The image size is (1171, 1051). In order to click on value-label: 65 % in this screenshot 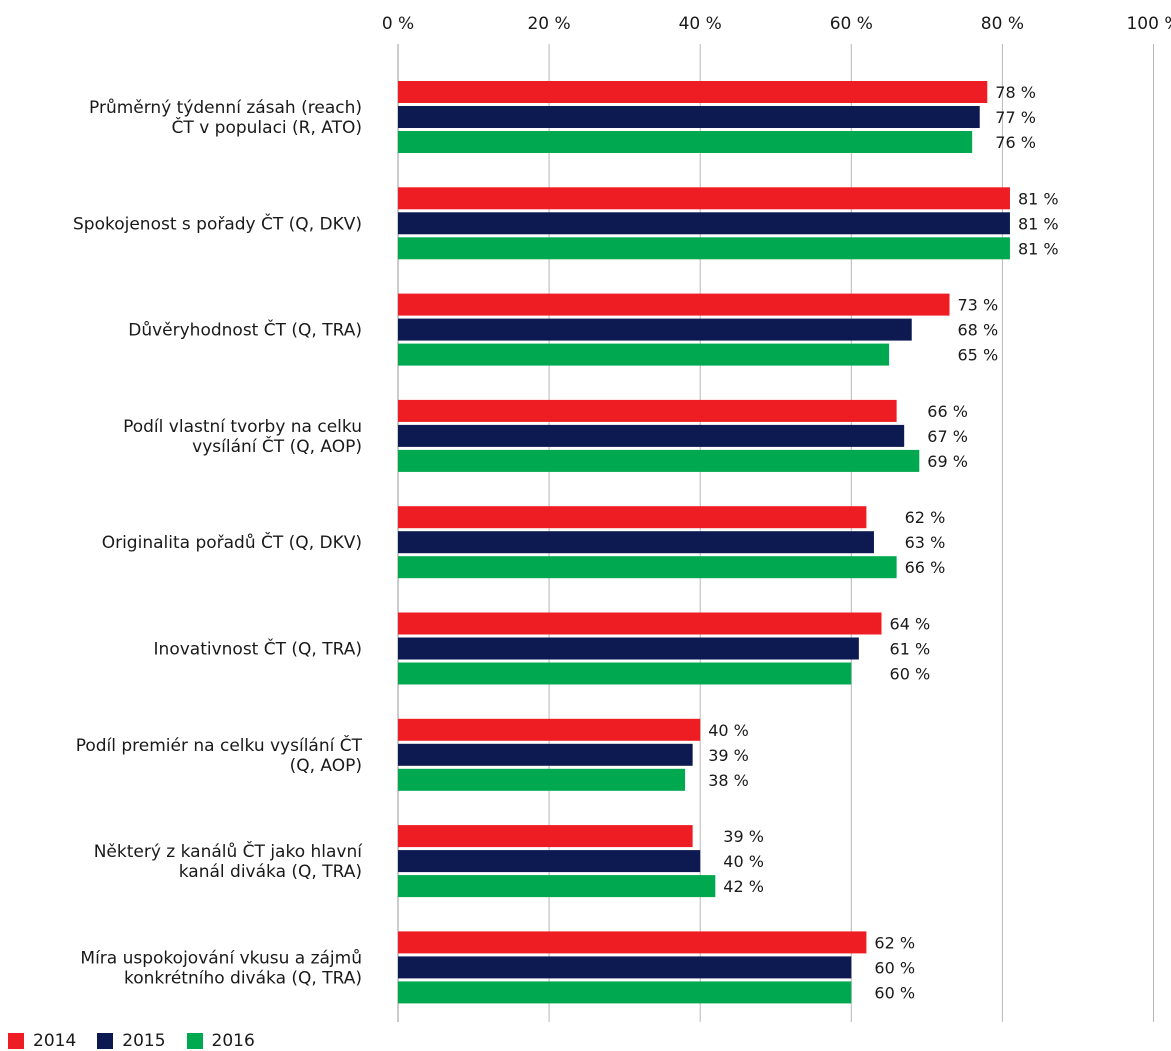, I will do `click(978, 355)`.